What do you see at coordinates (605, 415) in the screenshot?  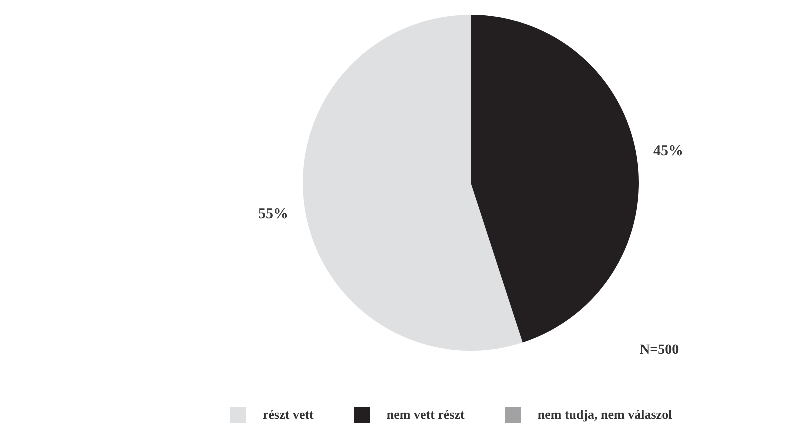 I see `legend-label: nem tudja, nem válaszol` at bounding box center [605, 415].